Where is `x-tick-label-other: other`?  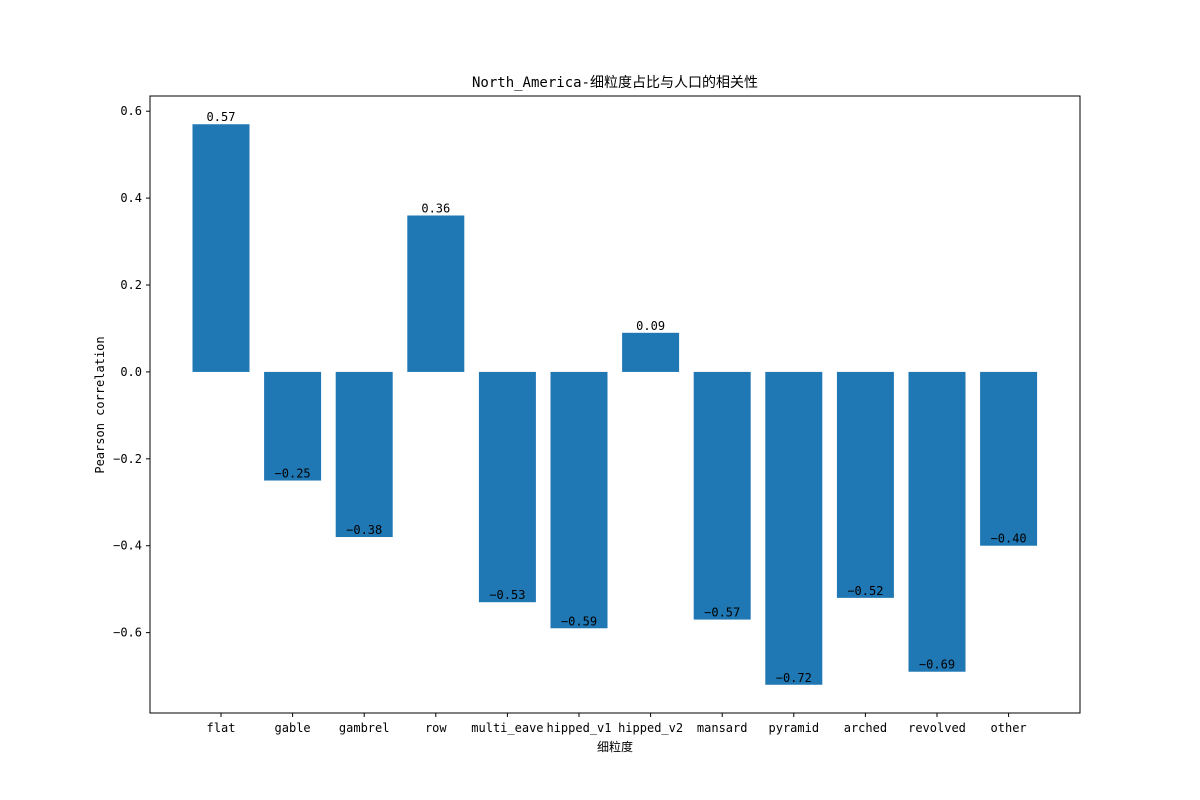 x-tick-label-other: other is located at coordinates (1009, 728).